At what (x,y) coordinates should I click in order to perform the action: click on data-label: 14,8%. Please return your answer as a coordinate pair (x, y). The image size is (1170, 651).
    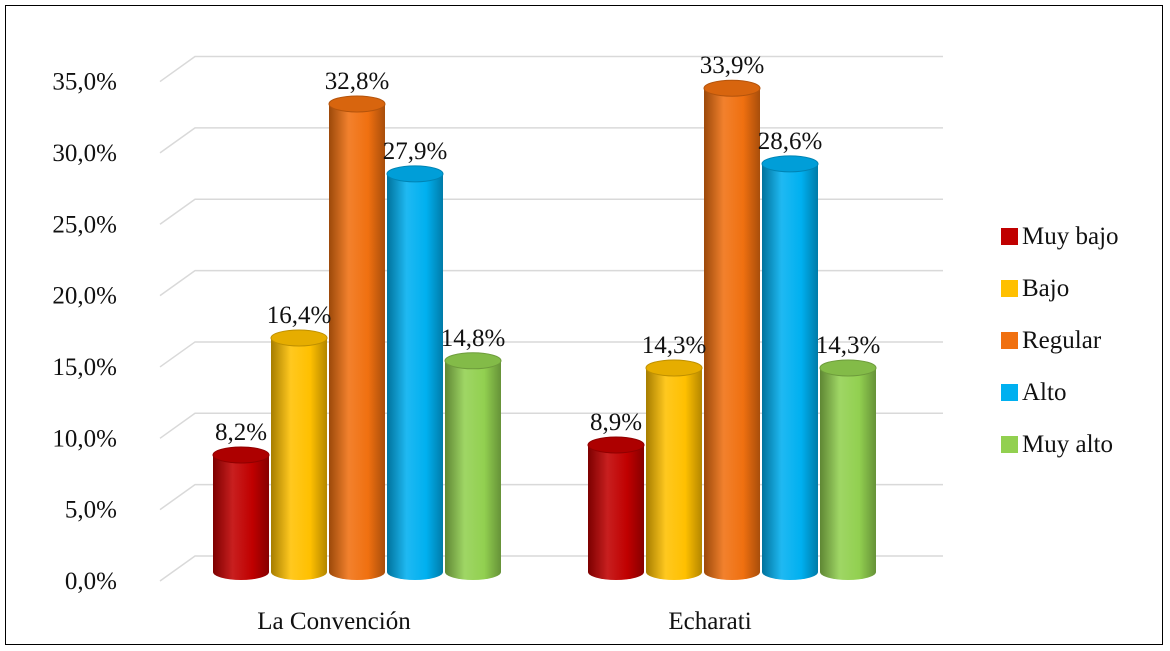
    Looking at the image, I should click on (473, 338).